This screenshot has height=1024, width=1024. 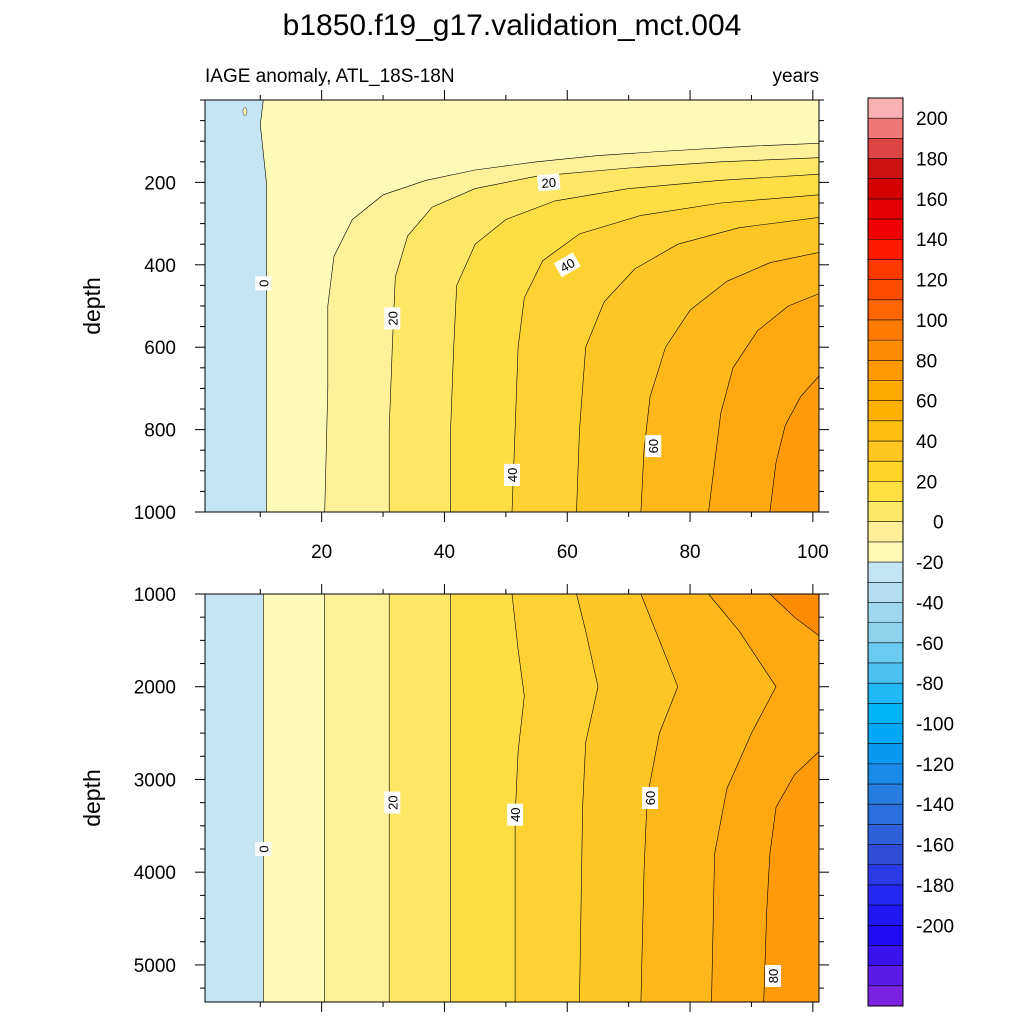 I want to click on colorbar-label: -140, so click(x=935, y=805).